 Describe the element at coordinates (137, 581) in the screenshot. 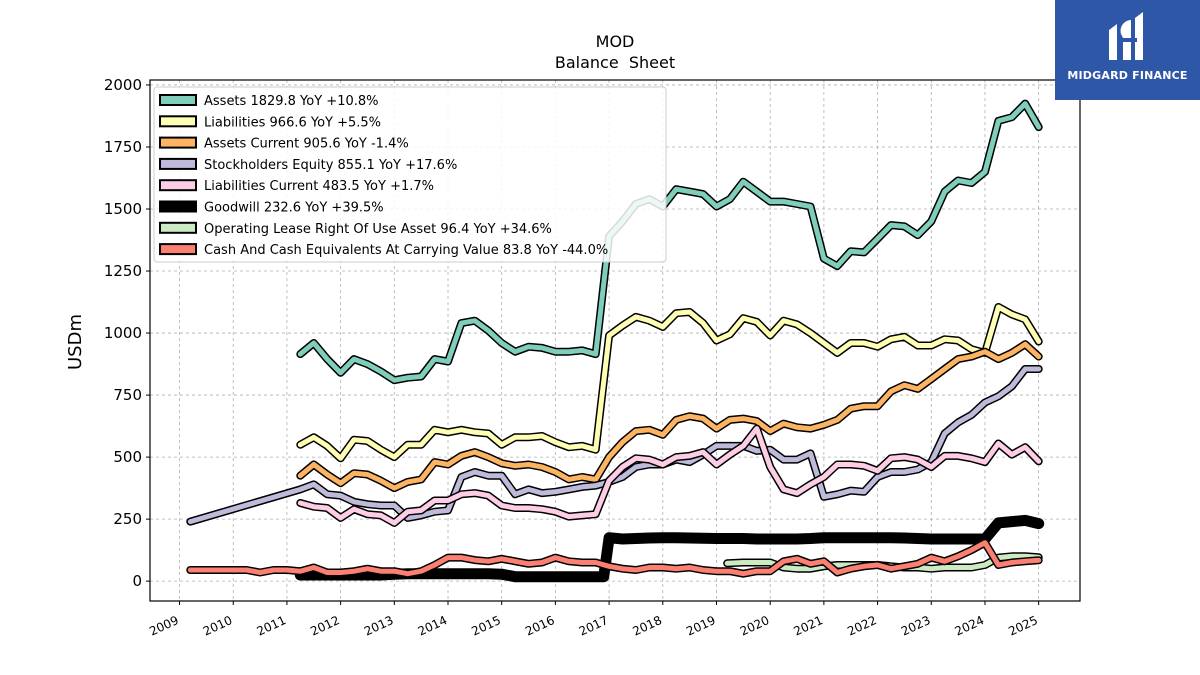

I see `y-tick-label: 0` at that location.